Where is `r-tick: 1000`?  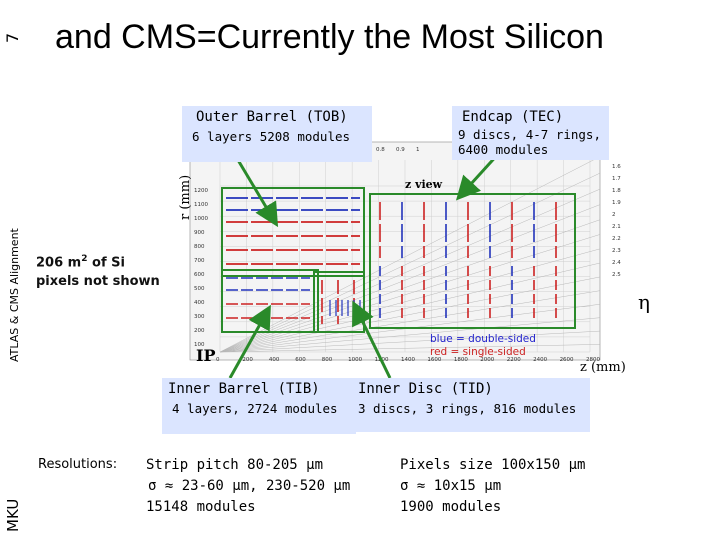
r-tick: 1000 is located at coordinates (201, 219).